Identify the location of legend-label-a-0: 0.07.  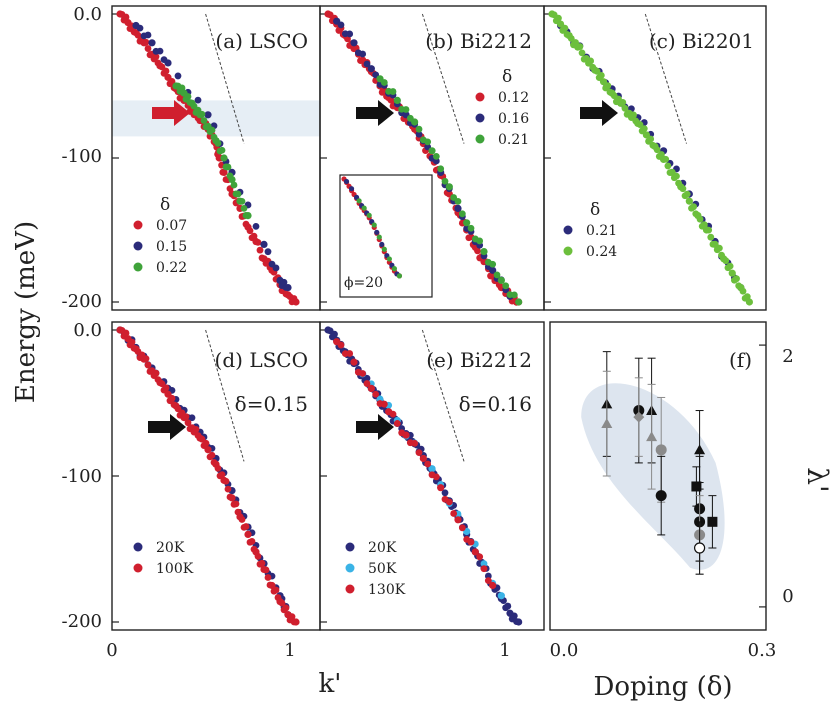
(171, 226).